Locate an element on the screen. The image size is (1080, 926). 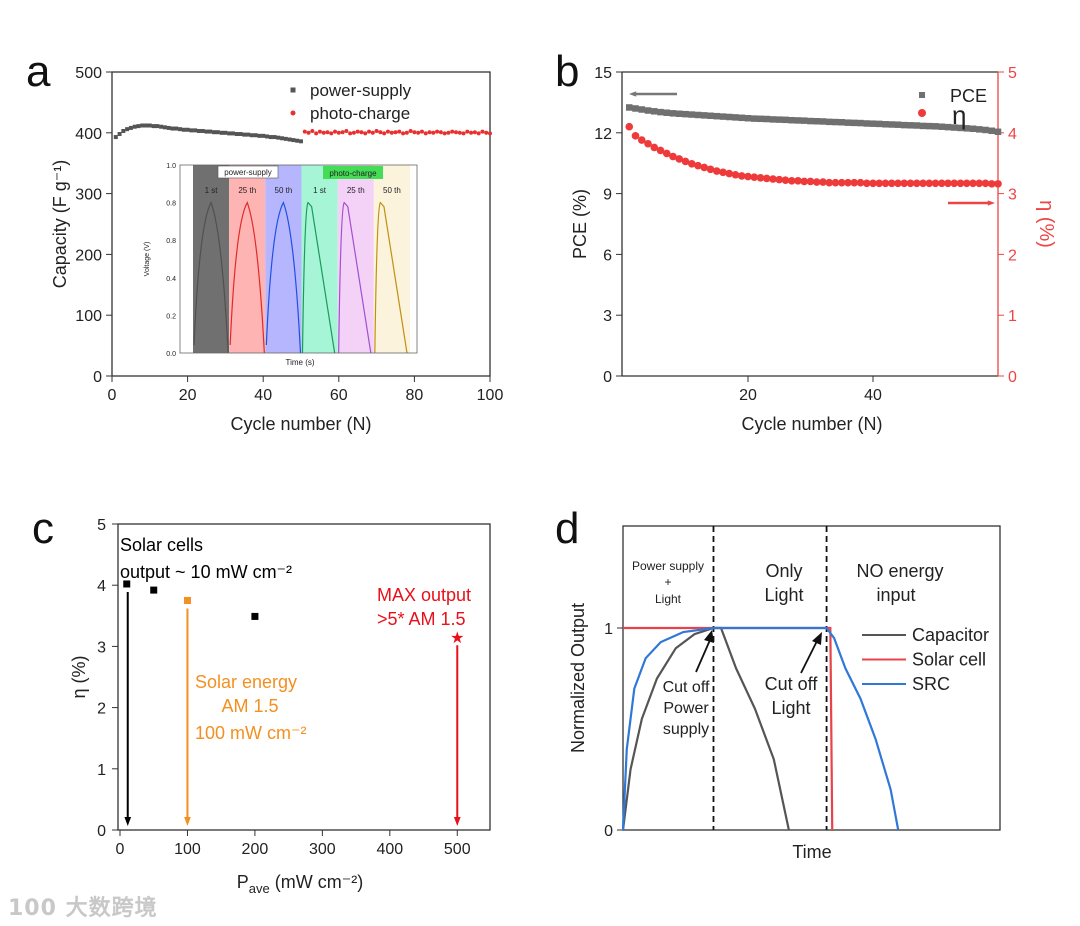
annotation-max-output: >5* AM 1.5 is located at coordinates (421, 619).